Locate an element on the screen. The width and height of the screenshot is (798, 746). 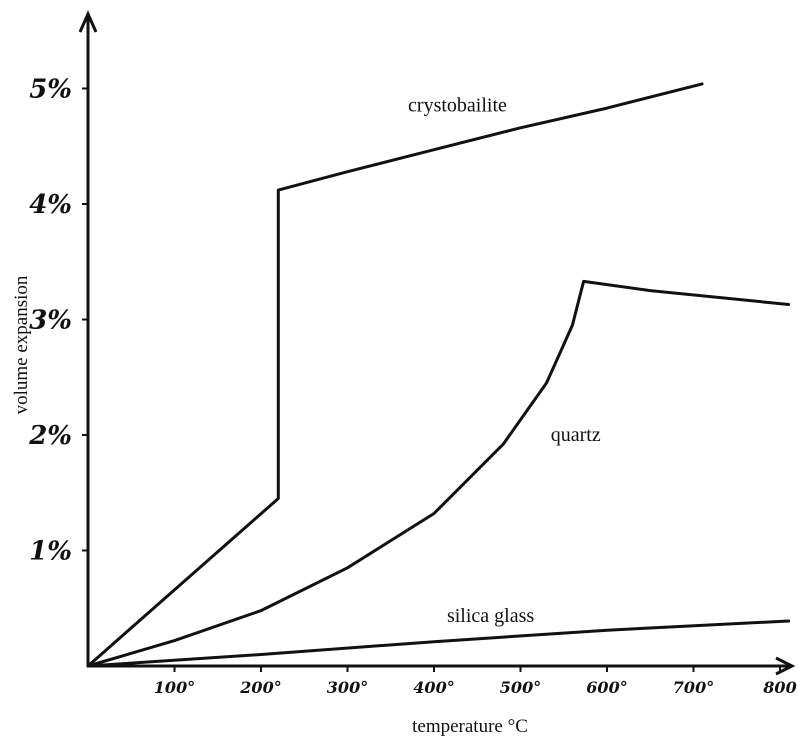
x-tick-label: 700° is located at coordinates (693, 687).